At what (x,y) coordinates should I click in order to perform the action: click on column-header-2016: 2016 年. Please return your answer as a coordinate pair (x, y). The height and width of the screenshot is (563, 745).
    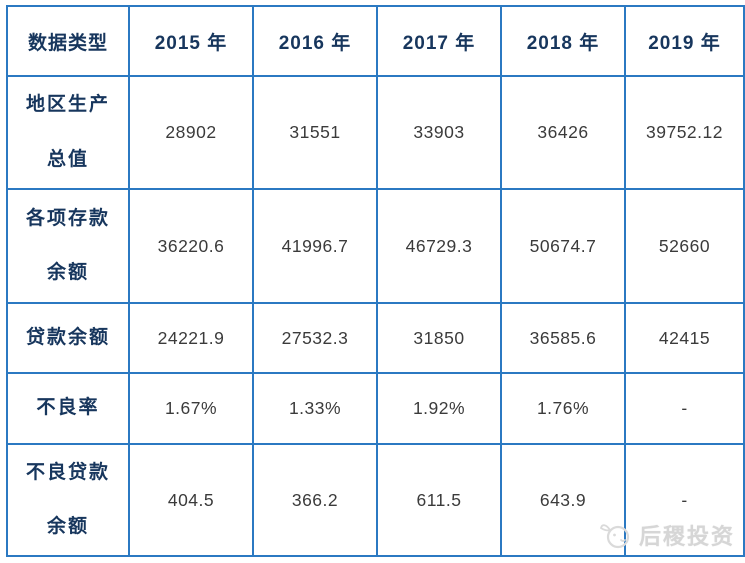
    Looking at the image, I should click on (315, 41).